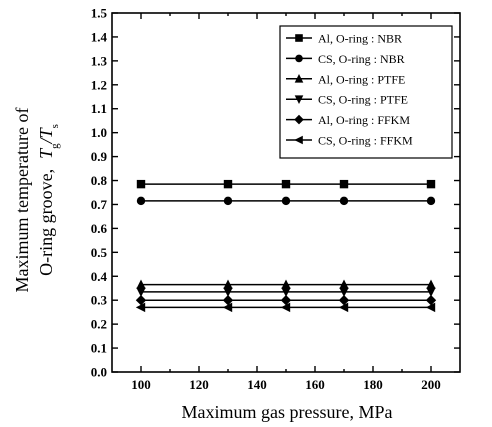  Describe the element at coordinates (99, 348) in the screenshot. I see `y-tick-label: 0.1` at that location.